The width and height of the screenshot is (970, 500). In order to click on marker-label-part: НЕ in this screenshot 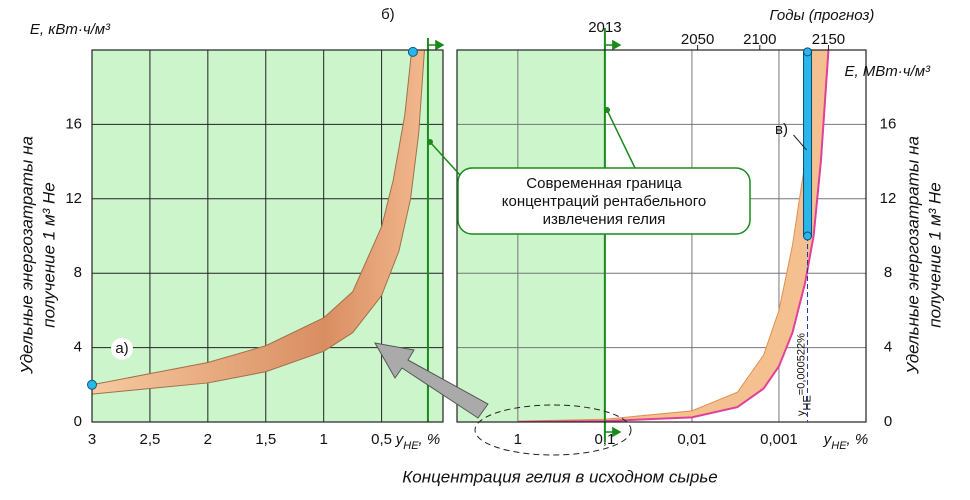, I will do `click(807, 402)`.